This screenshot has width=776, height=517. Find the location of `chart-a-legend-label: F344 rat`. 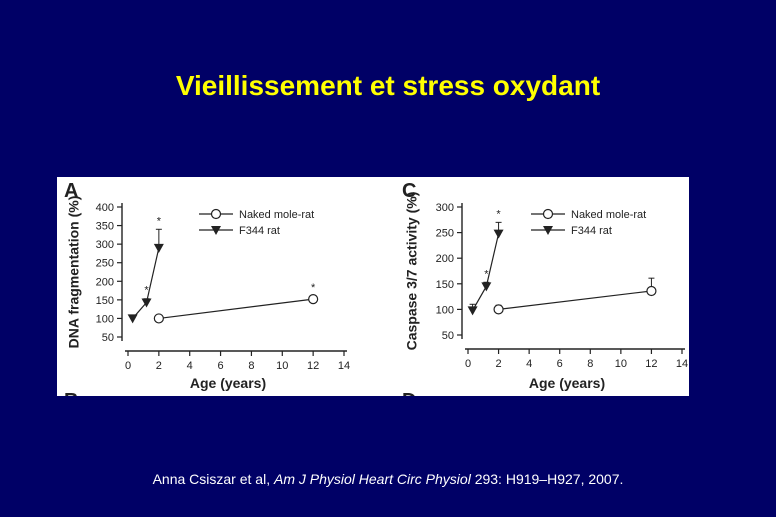

chart-a-legend-label: F344 rat is located at coordinates (259, 231).